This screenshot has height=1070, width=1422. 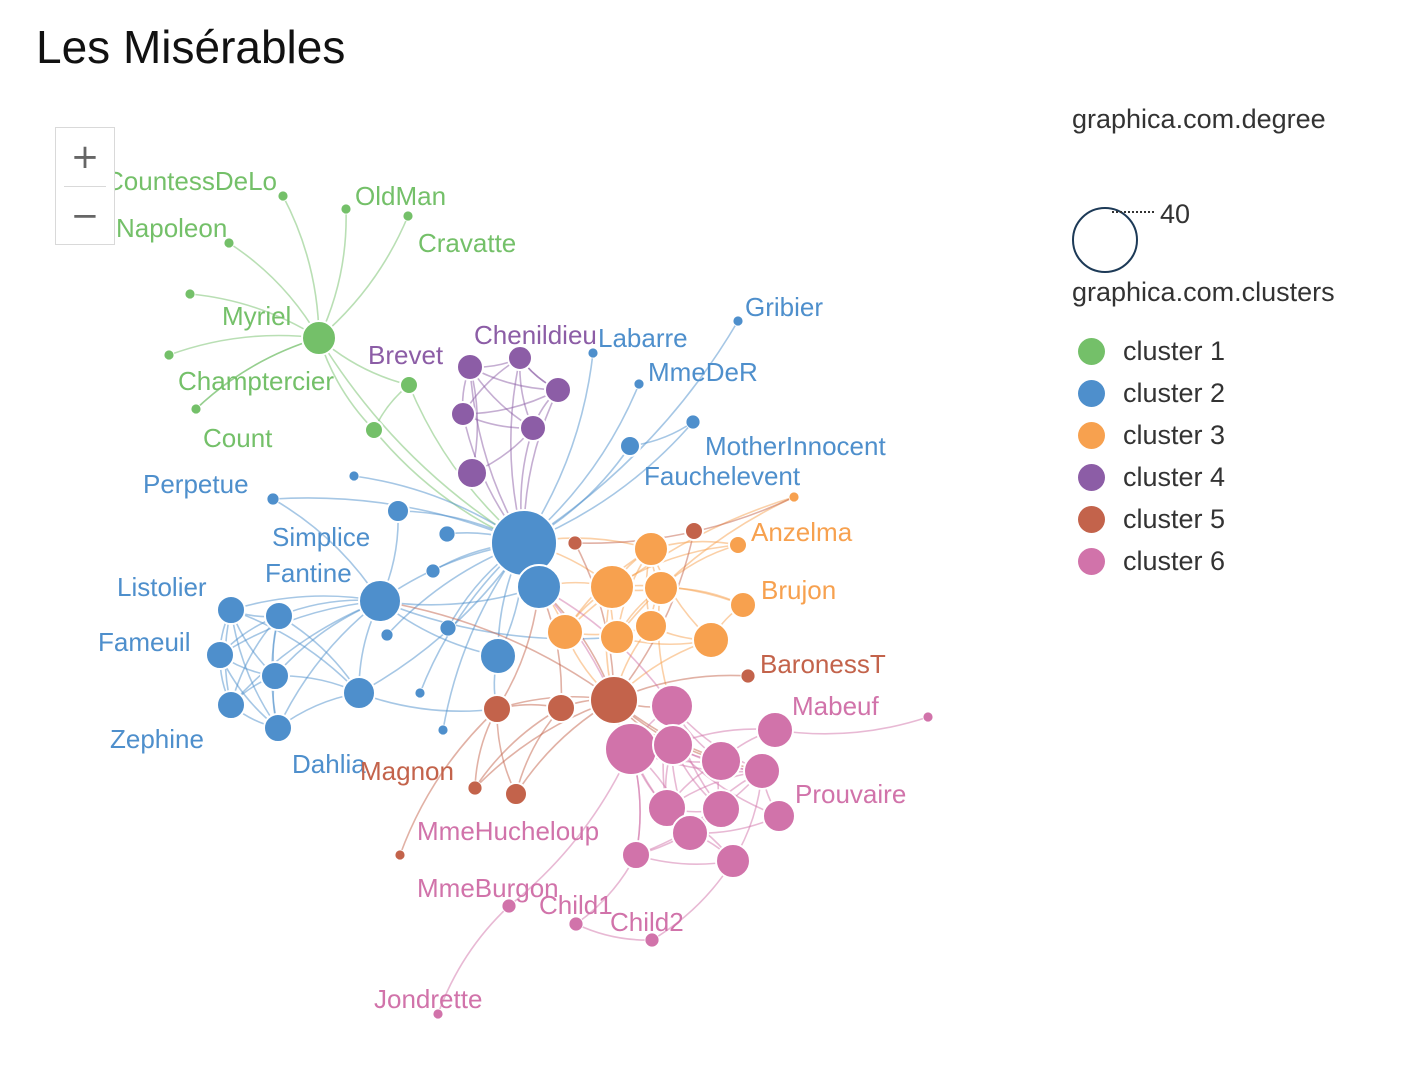 I want to click on cluster-legend-item: cluster 3, so click(x=1203, y=435).